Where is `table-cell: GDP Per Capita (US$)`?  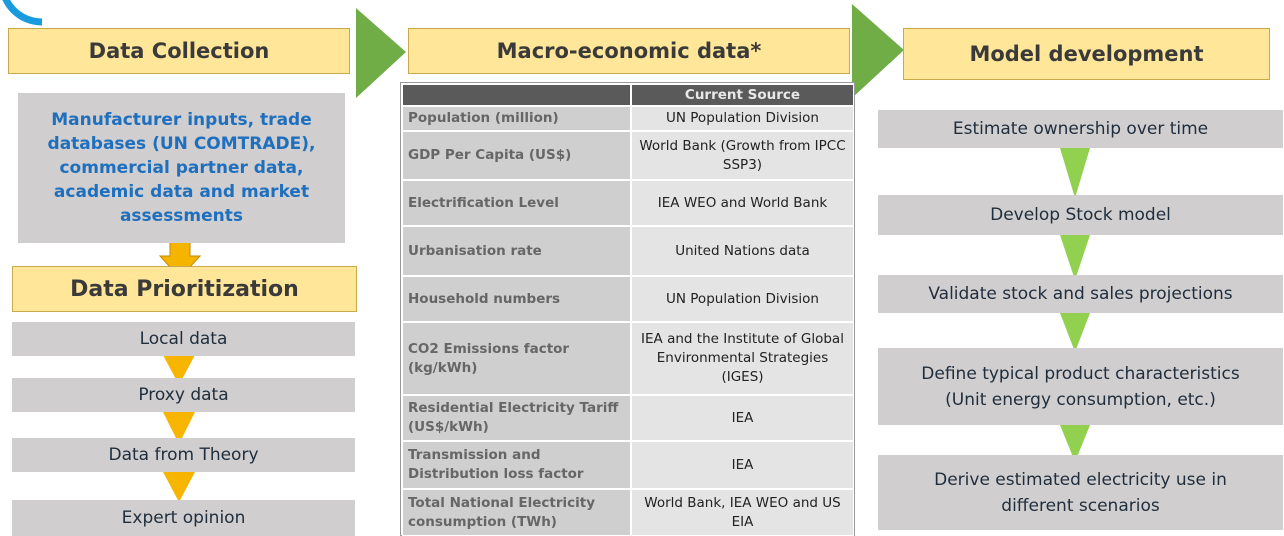
table-cell: GDP Per Capita (US$) is located at coordinates (516, 155).